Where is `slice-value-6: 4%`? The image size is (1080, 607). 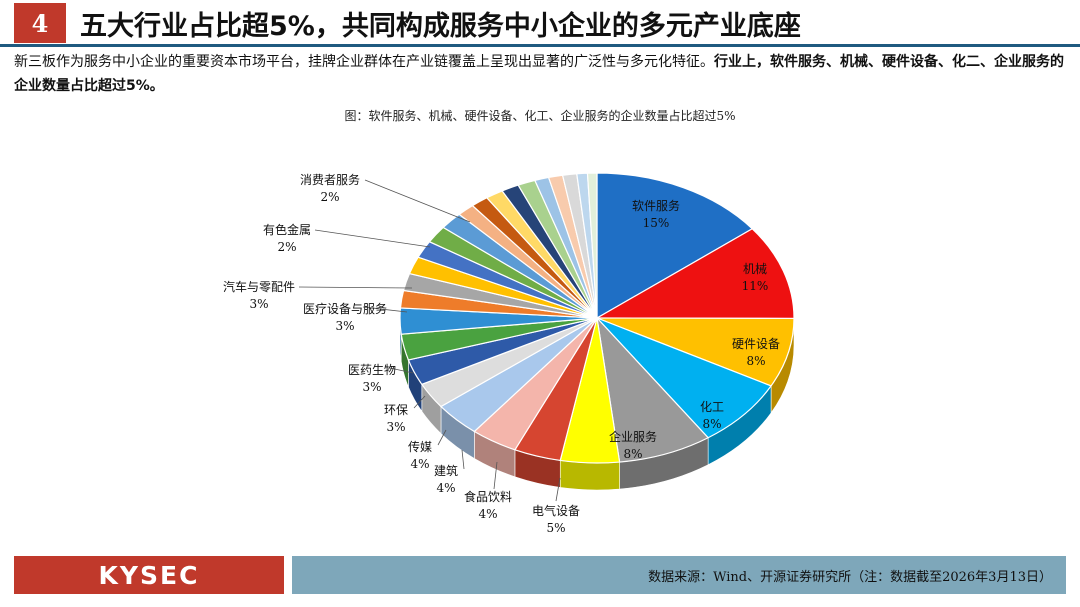
slice-value-6: 4% is located at coordinates (487, 514).